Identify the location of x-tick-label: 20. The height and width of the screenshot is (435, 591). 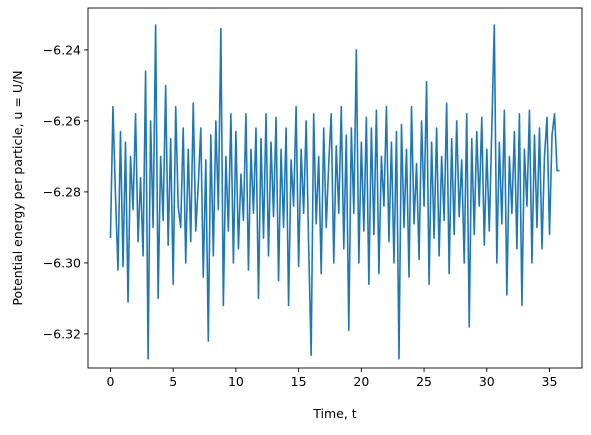
(361, 381).